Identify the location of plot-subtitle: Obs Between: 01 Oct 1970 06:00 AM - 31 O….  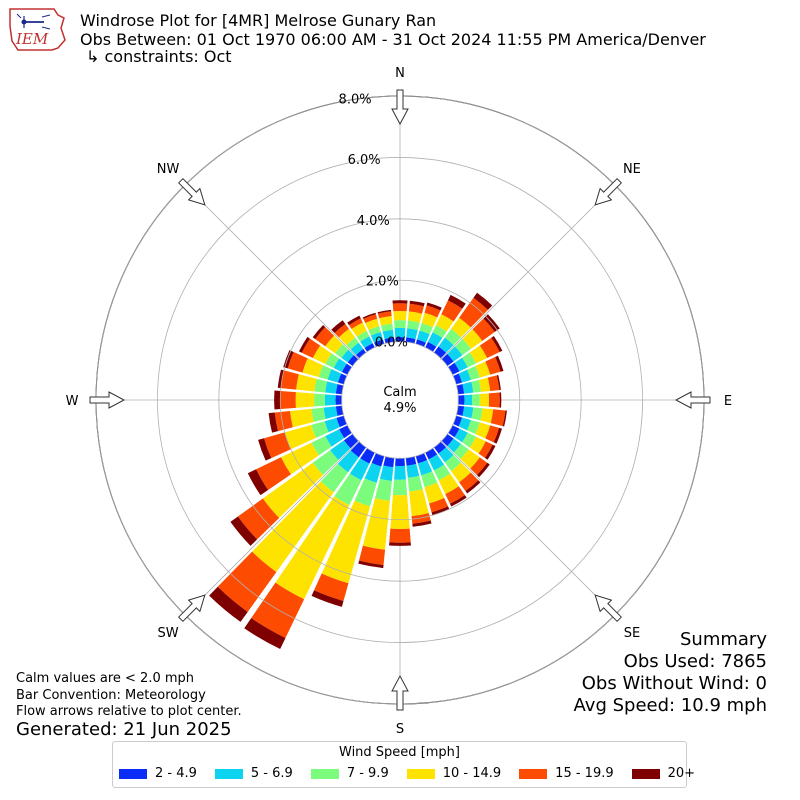
(393, 39).